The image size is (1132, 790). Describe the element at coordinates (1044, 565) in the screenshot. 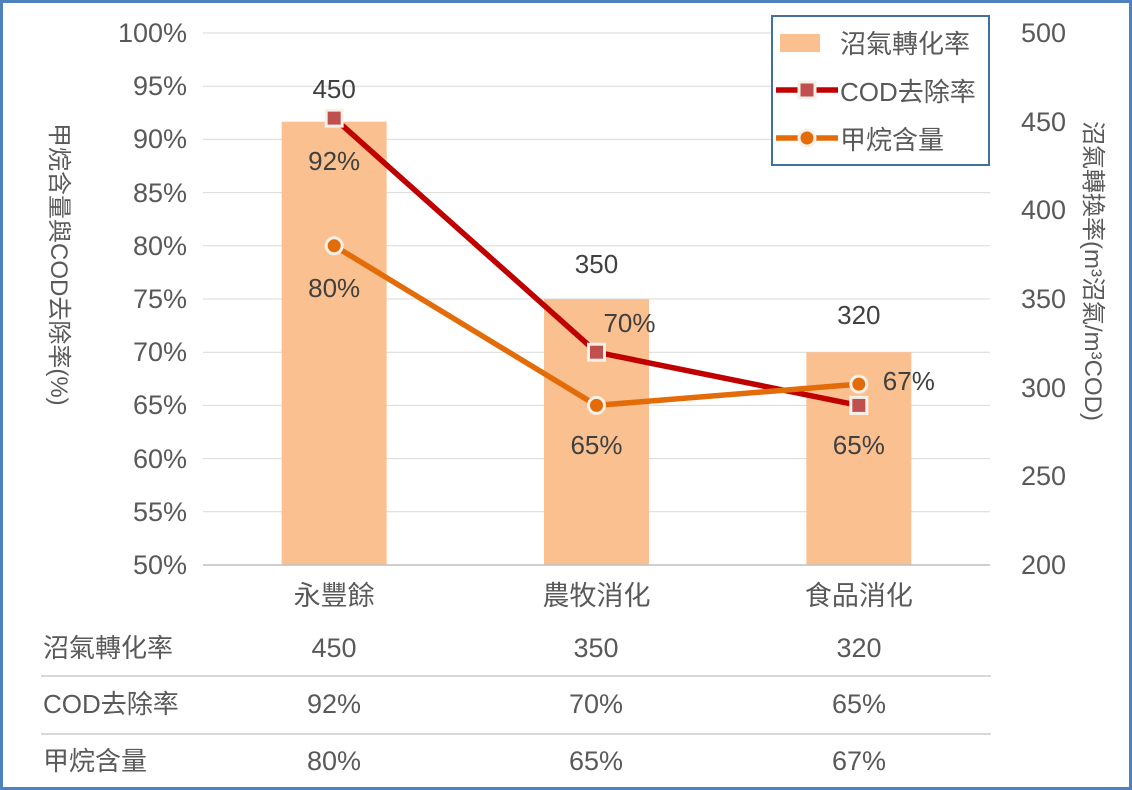

I see `right-axis-tick: 200` at that location.